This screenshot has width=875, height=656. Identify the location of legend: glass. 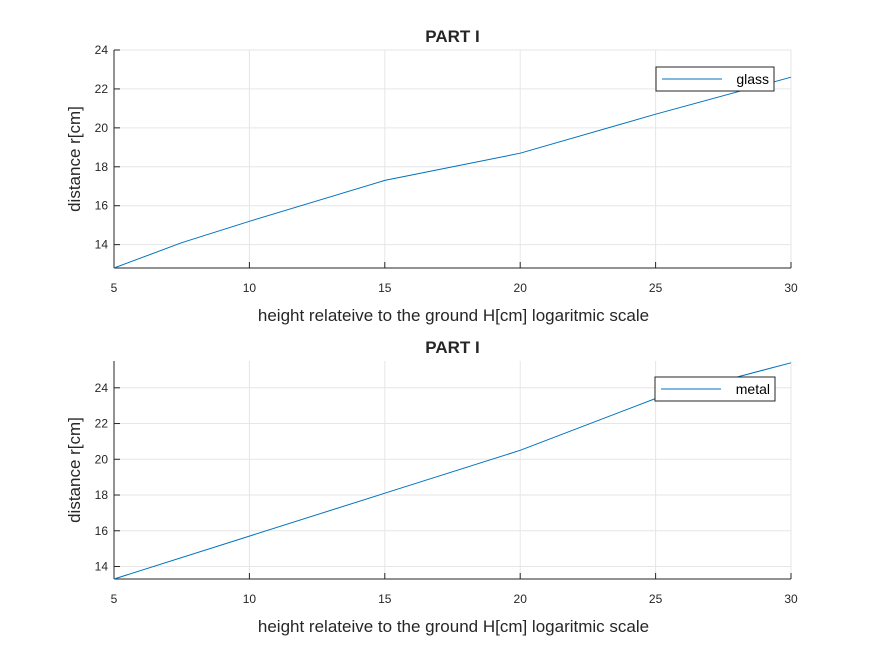
(715, 79).